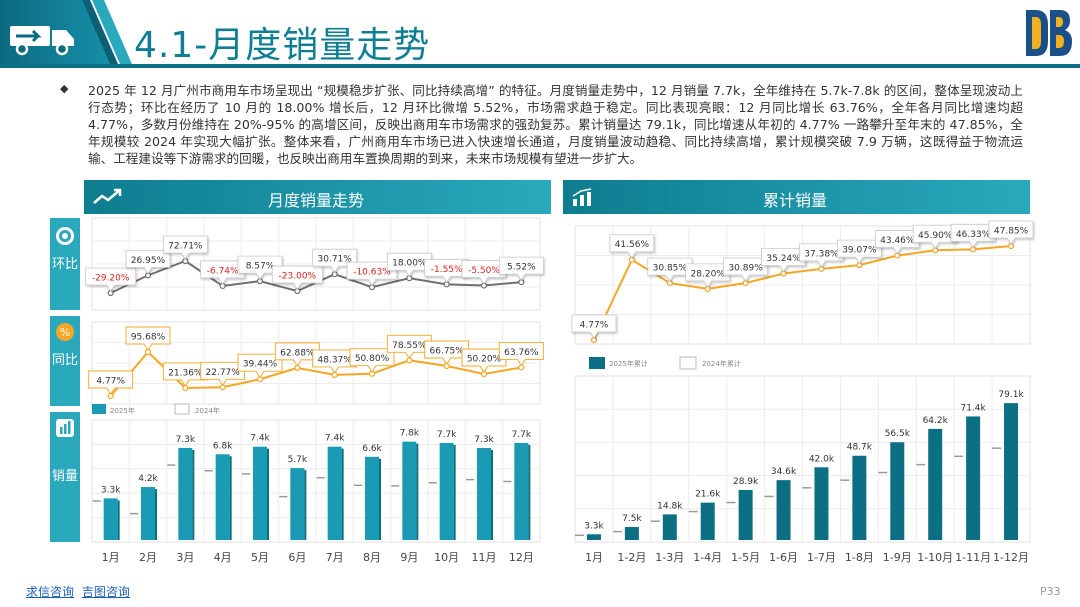 This screenshot has height=607, width=1080. I want to click on right-panel-header: 累计销量, so click(796, 197).